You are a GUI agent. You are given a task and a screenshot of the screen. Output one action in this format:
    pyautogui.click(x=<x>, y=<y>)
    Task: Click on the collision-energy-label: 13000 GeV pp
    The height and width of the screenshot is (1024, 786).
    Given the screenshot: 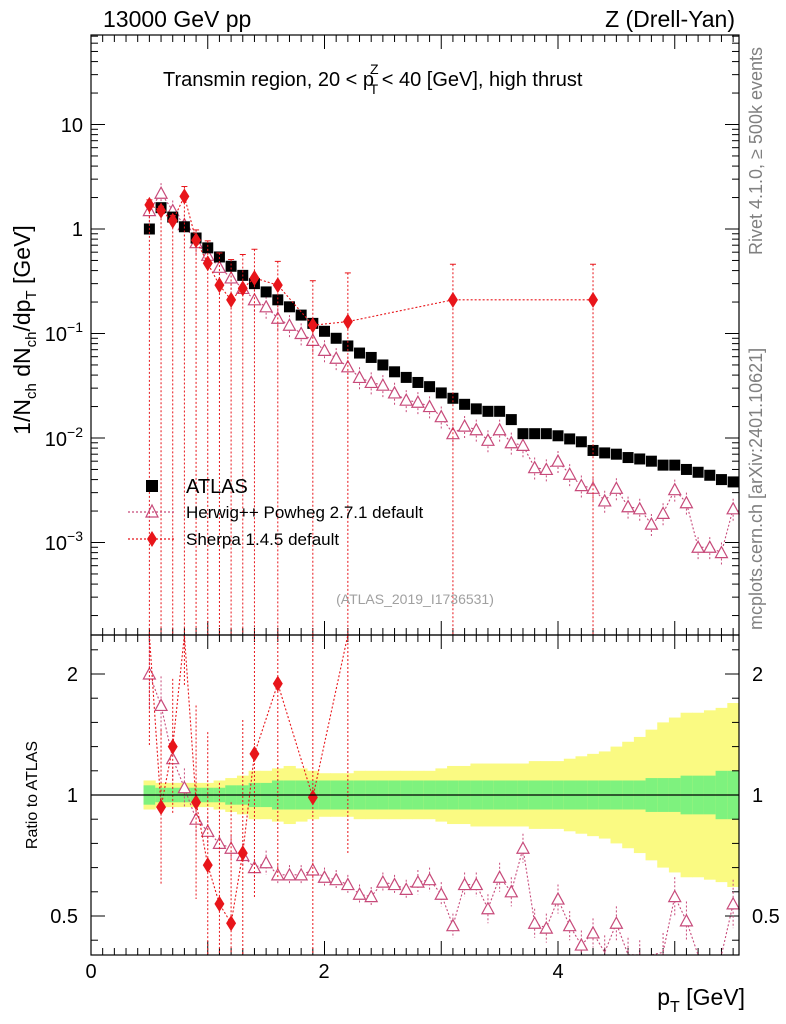 What is the action you would take?
    pyautogui.click(x=177, y=19)
    